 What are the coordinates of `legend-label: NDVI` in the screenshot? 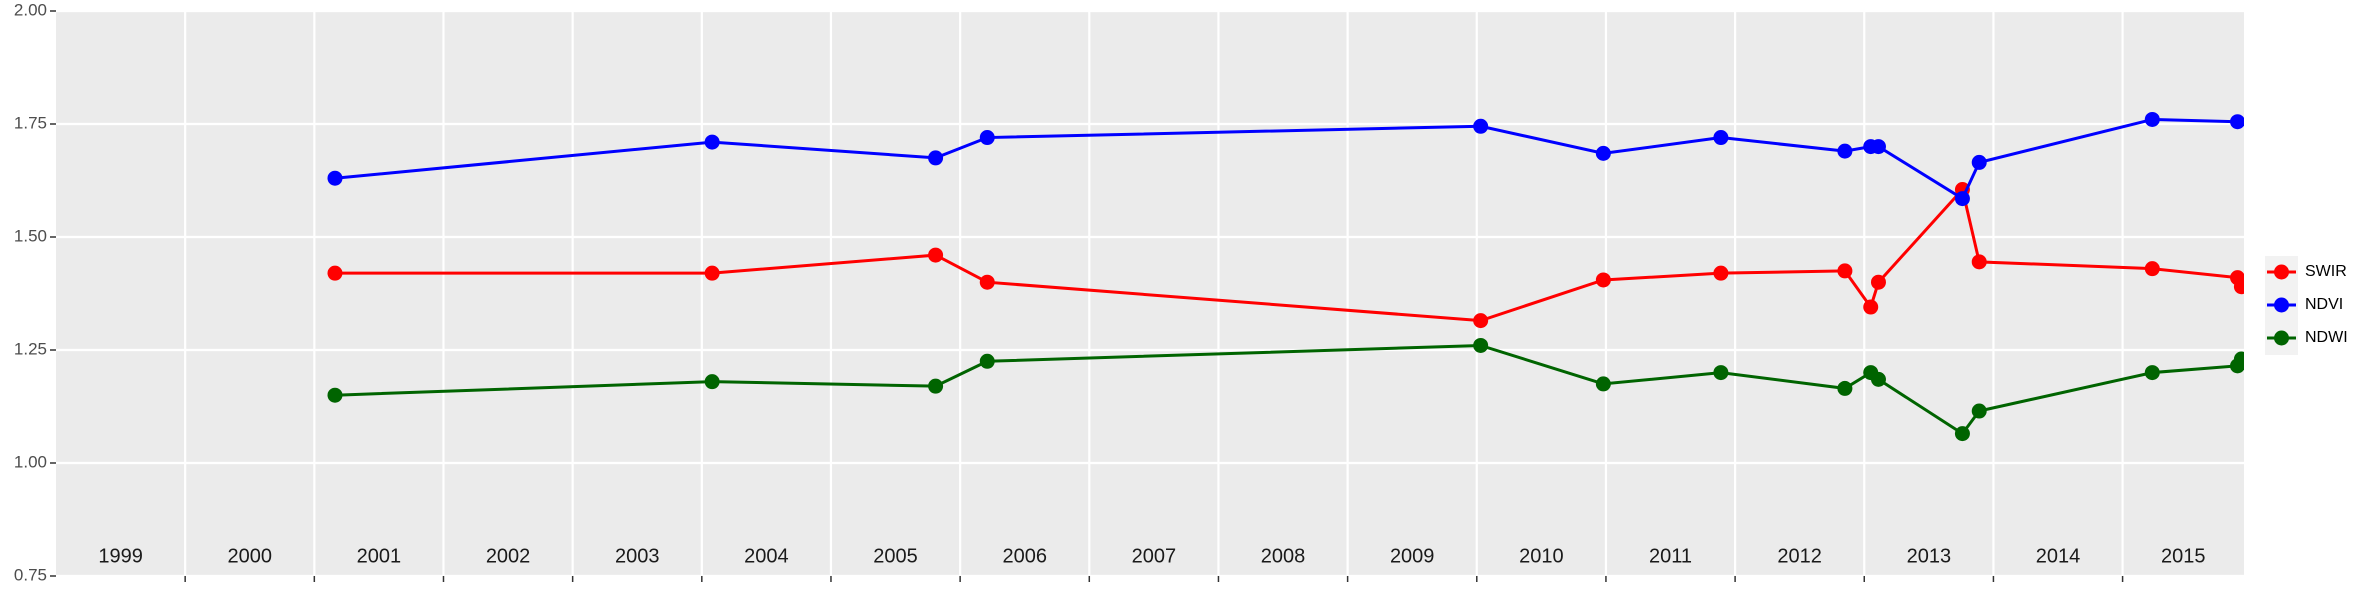 It's located at (2324, 304).